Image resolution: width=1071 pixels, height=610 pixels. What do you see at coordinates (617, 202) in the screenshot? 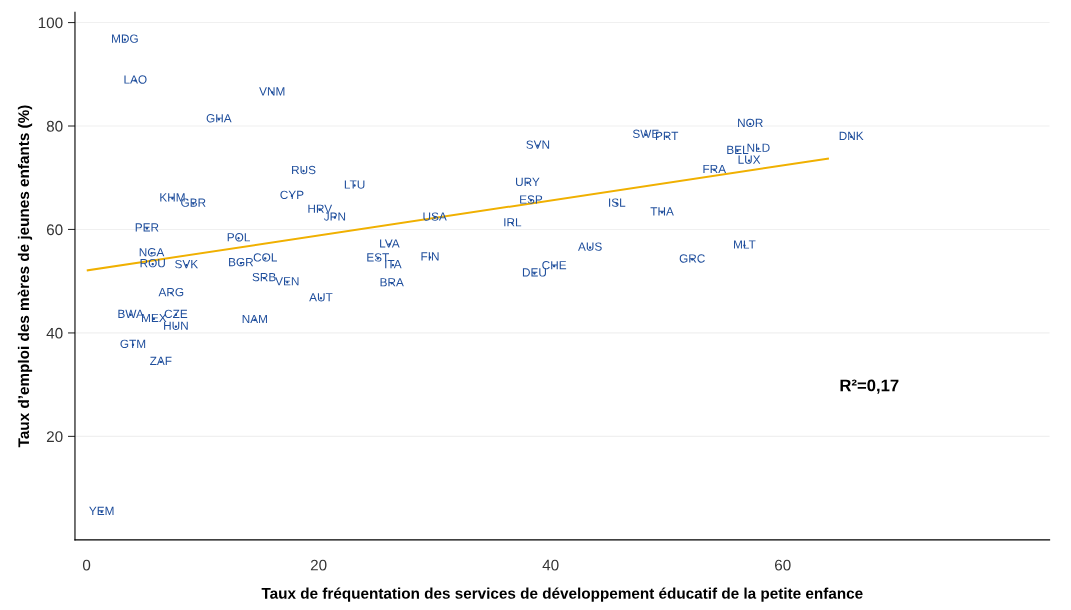
I see `data-label: ISL` at bounding box center [617, 202].